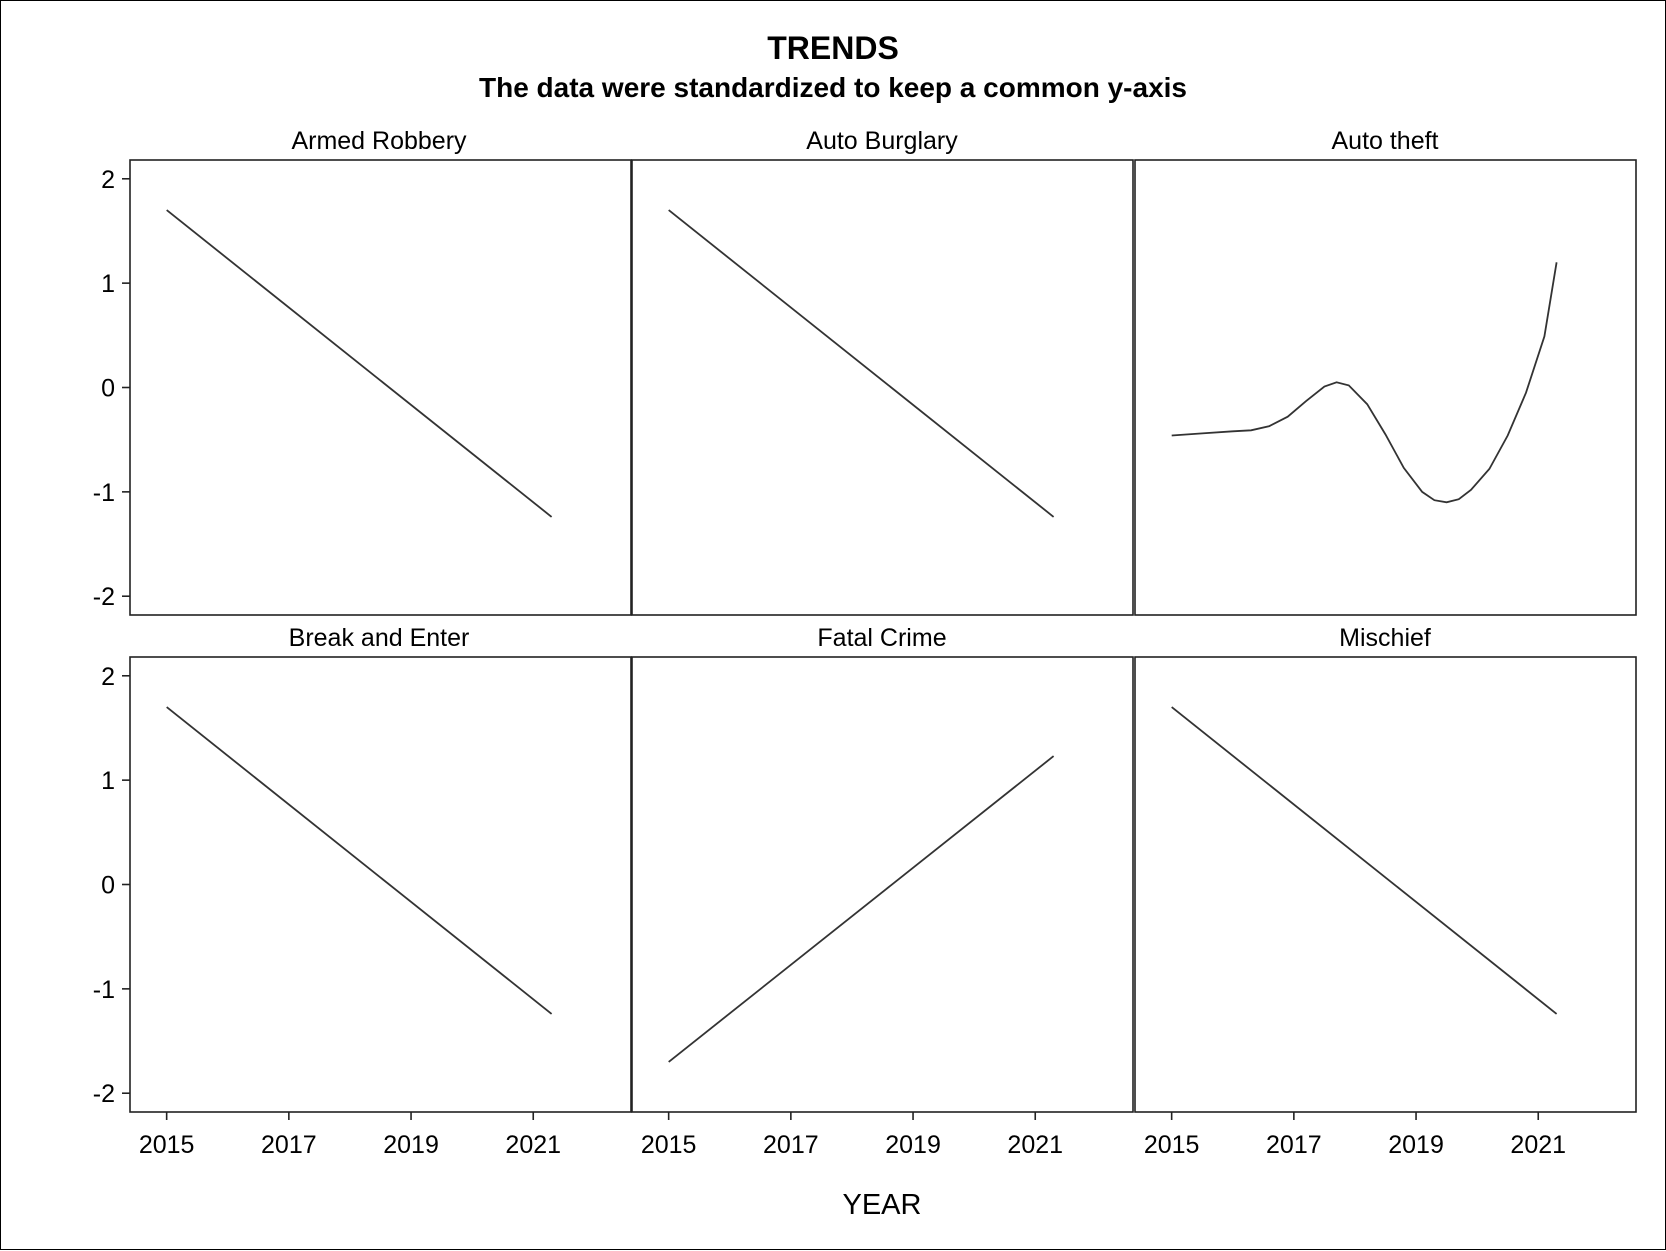 The width and height of the screenshot is (1666, 1251). I want to click on chart-title: TRENDS, so click(833, 48).